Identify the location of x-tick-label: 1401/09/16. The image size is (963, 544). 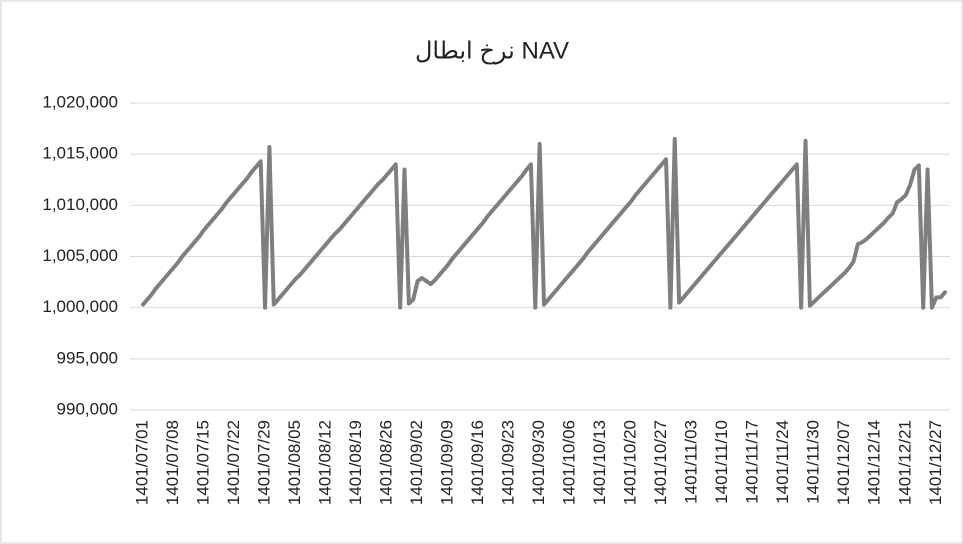
(477, 462).